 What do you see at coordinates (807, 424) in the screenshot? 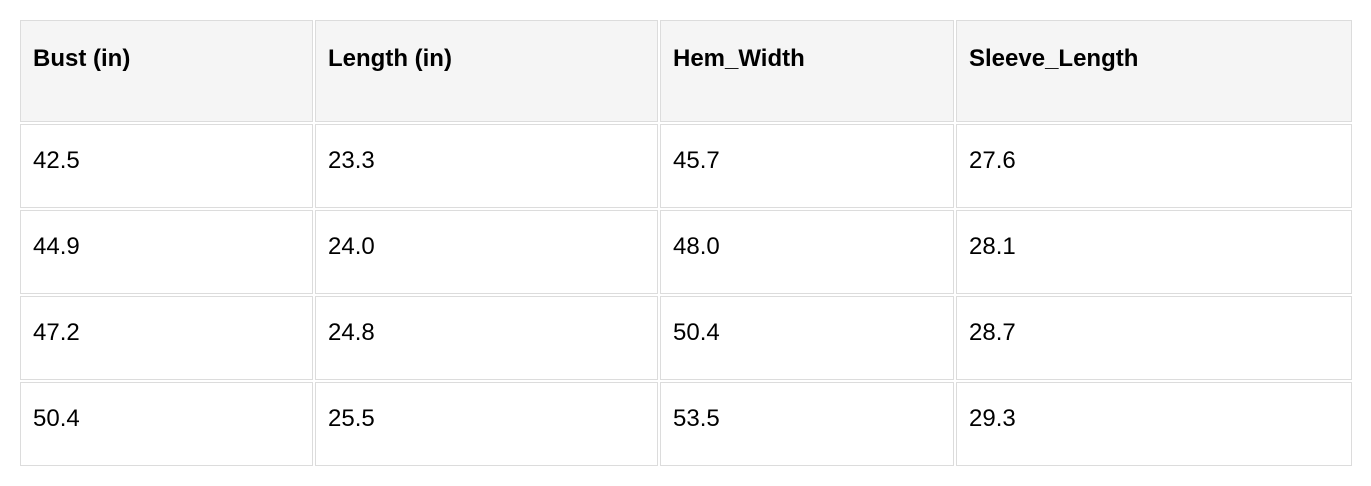
I see `table-cell: 53.5` at bounding box center [807, 424].